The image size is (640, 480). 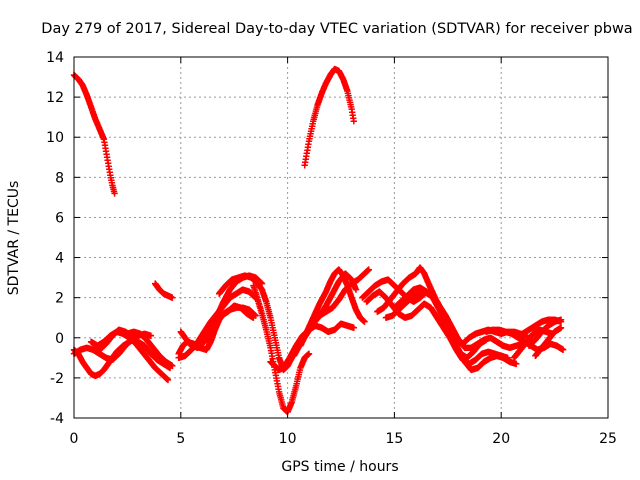 What do you see at coordinates (74, 439) in the screenshot?
I see `x-tick-label: 0` at bounding box center [74, 439].